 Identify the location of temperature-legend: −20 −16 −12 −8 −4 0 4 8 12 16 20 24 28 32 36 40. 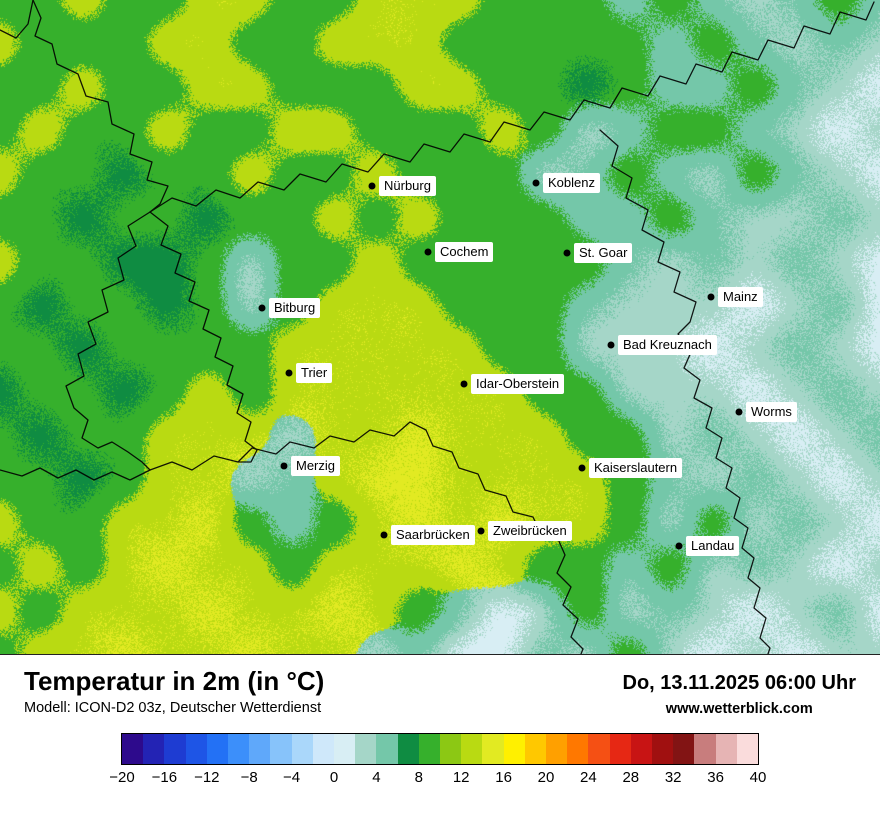
(440, 762).